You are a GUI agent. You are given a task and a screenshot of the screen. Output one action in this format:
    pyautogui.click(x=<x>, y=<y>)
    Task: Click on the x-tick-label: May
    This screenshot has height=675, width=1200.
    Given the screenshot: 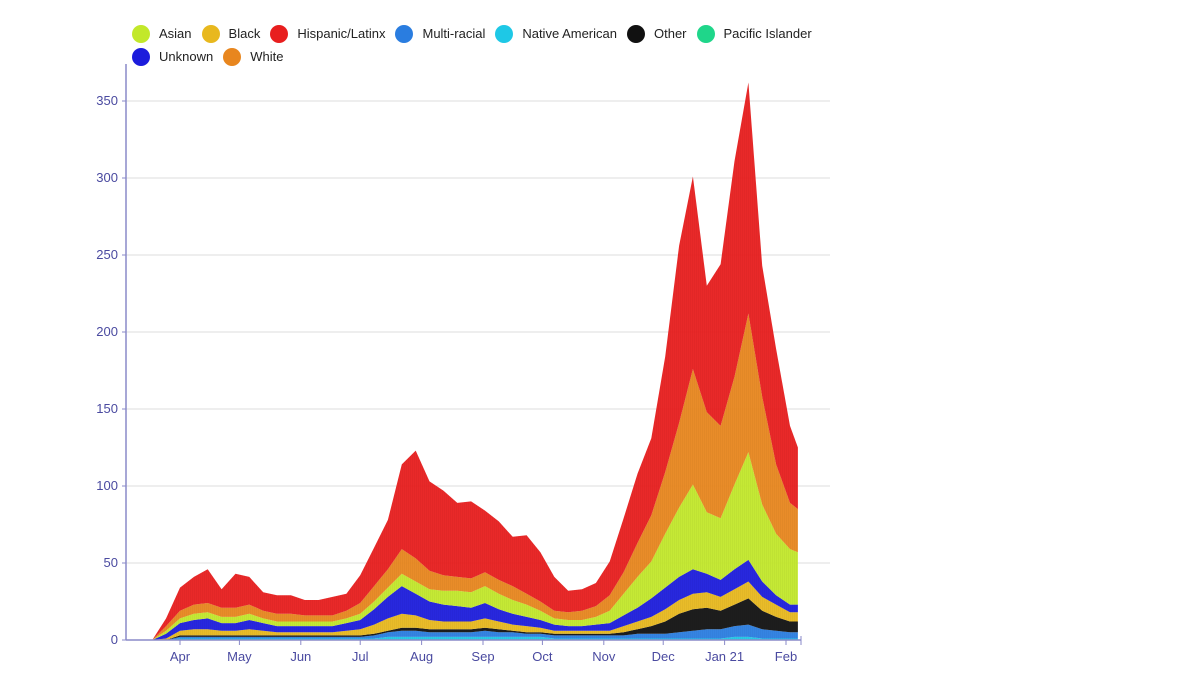 What is the action you would take?
    pyautogui.click(x=239, y=656)
    